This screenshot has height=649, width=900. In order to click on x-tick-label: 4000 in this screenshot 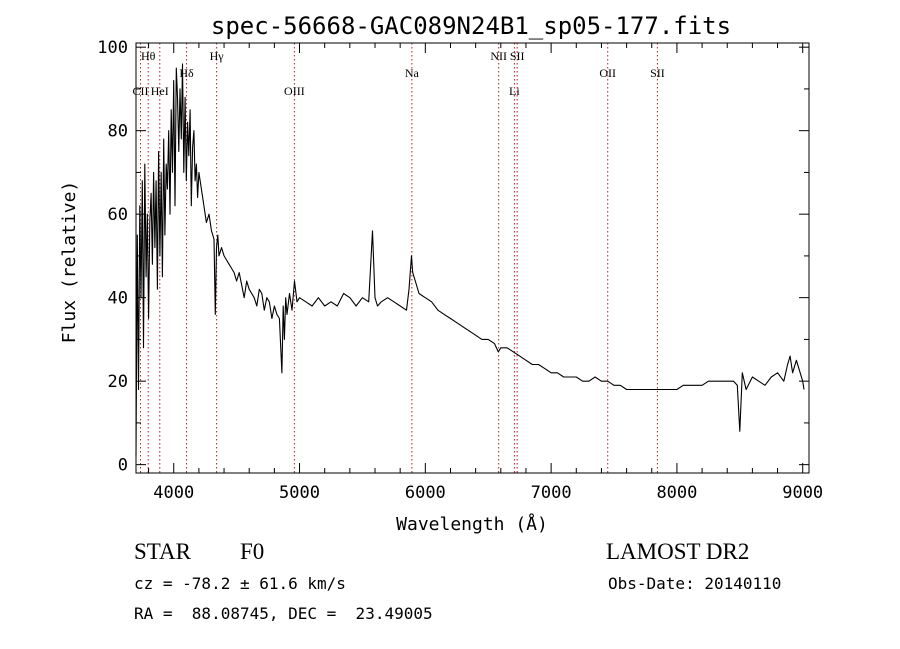, I will do `click(173, 493)`.